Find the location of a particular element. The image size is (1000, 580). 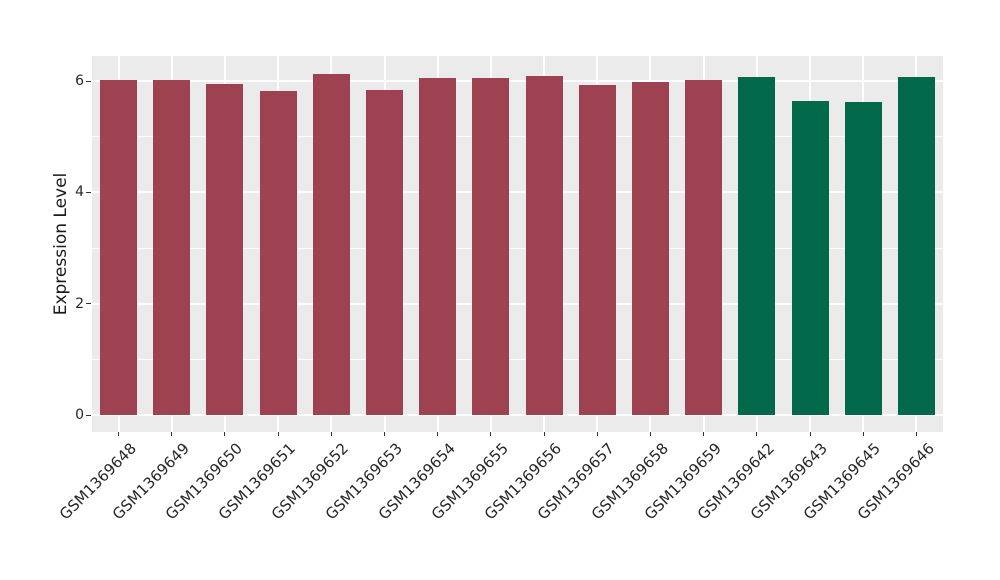

y-tick-label: 0 is located at coordinates (79, 415).